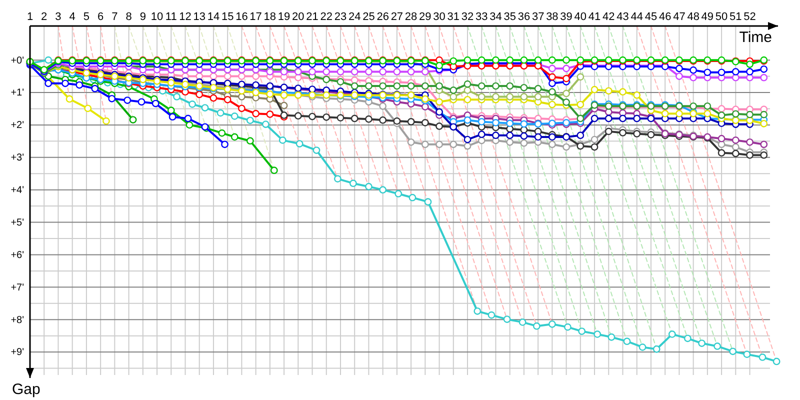 The image size is (800, 400). I want to click on x-tick-label: 47, so click(679, 17).